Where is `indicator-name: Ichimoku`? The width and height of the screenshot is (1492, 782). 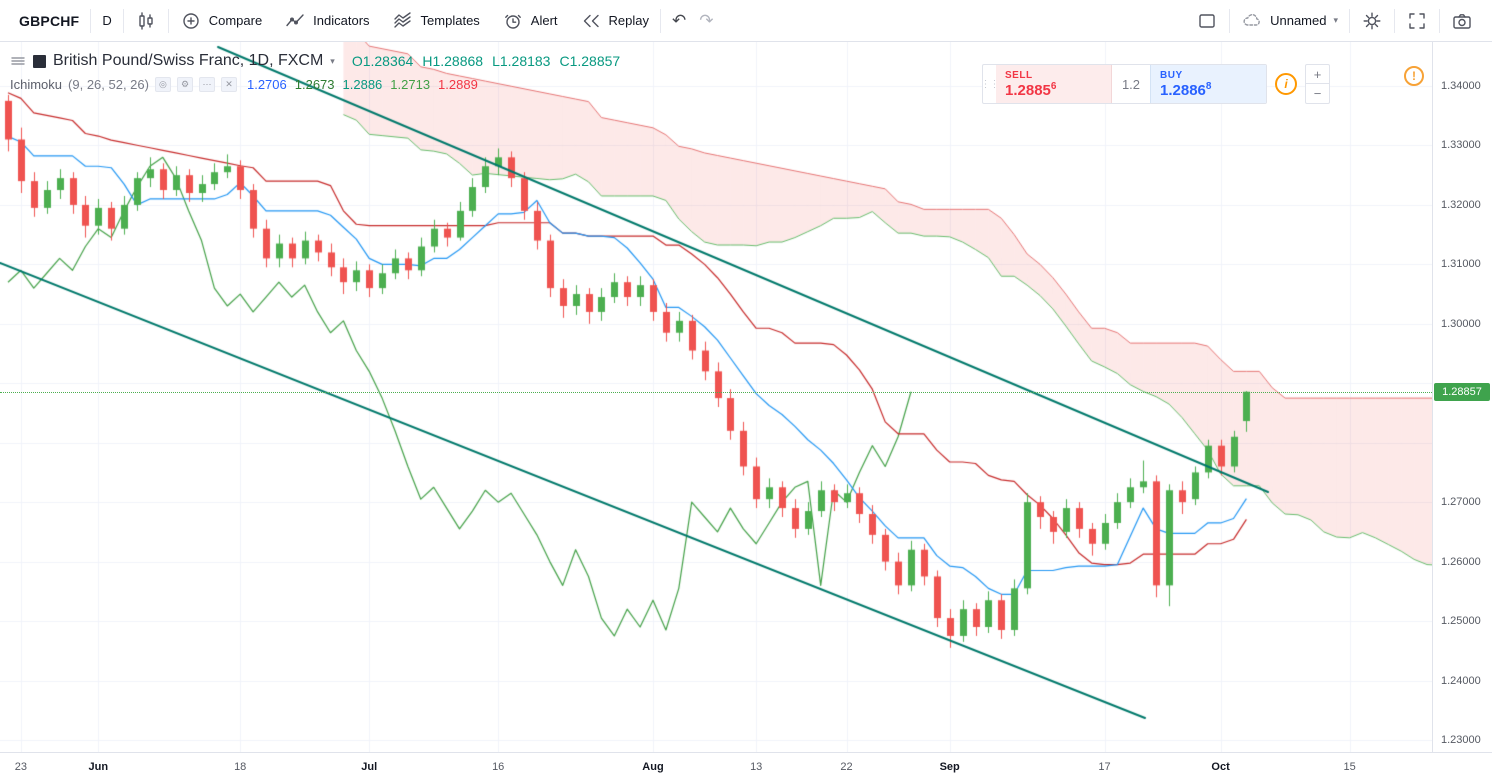
indicator-name: Ichimoku is located at coordinates (36, 84).